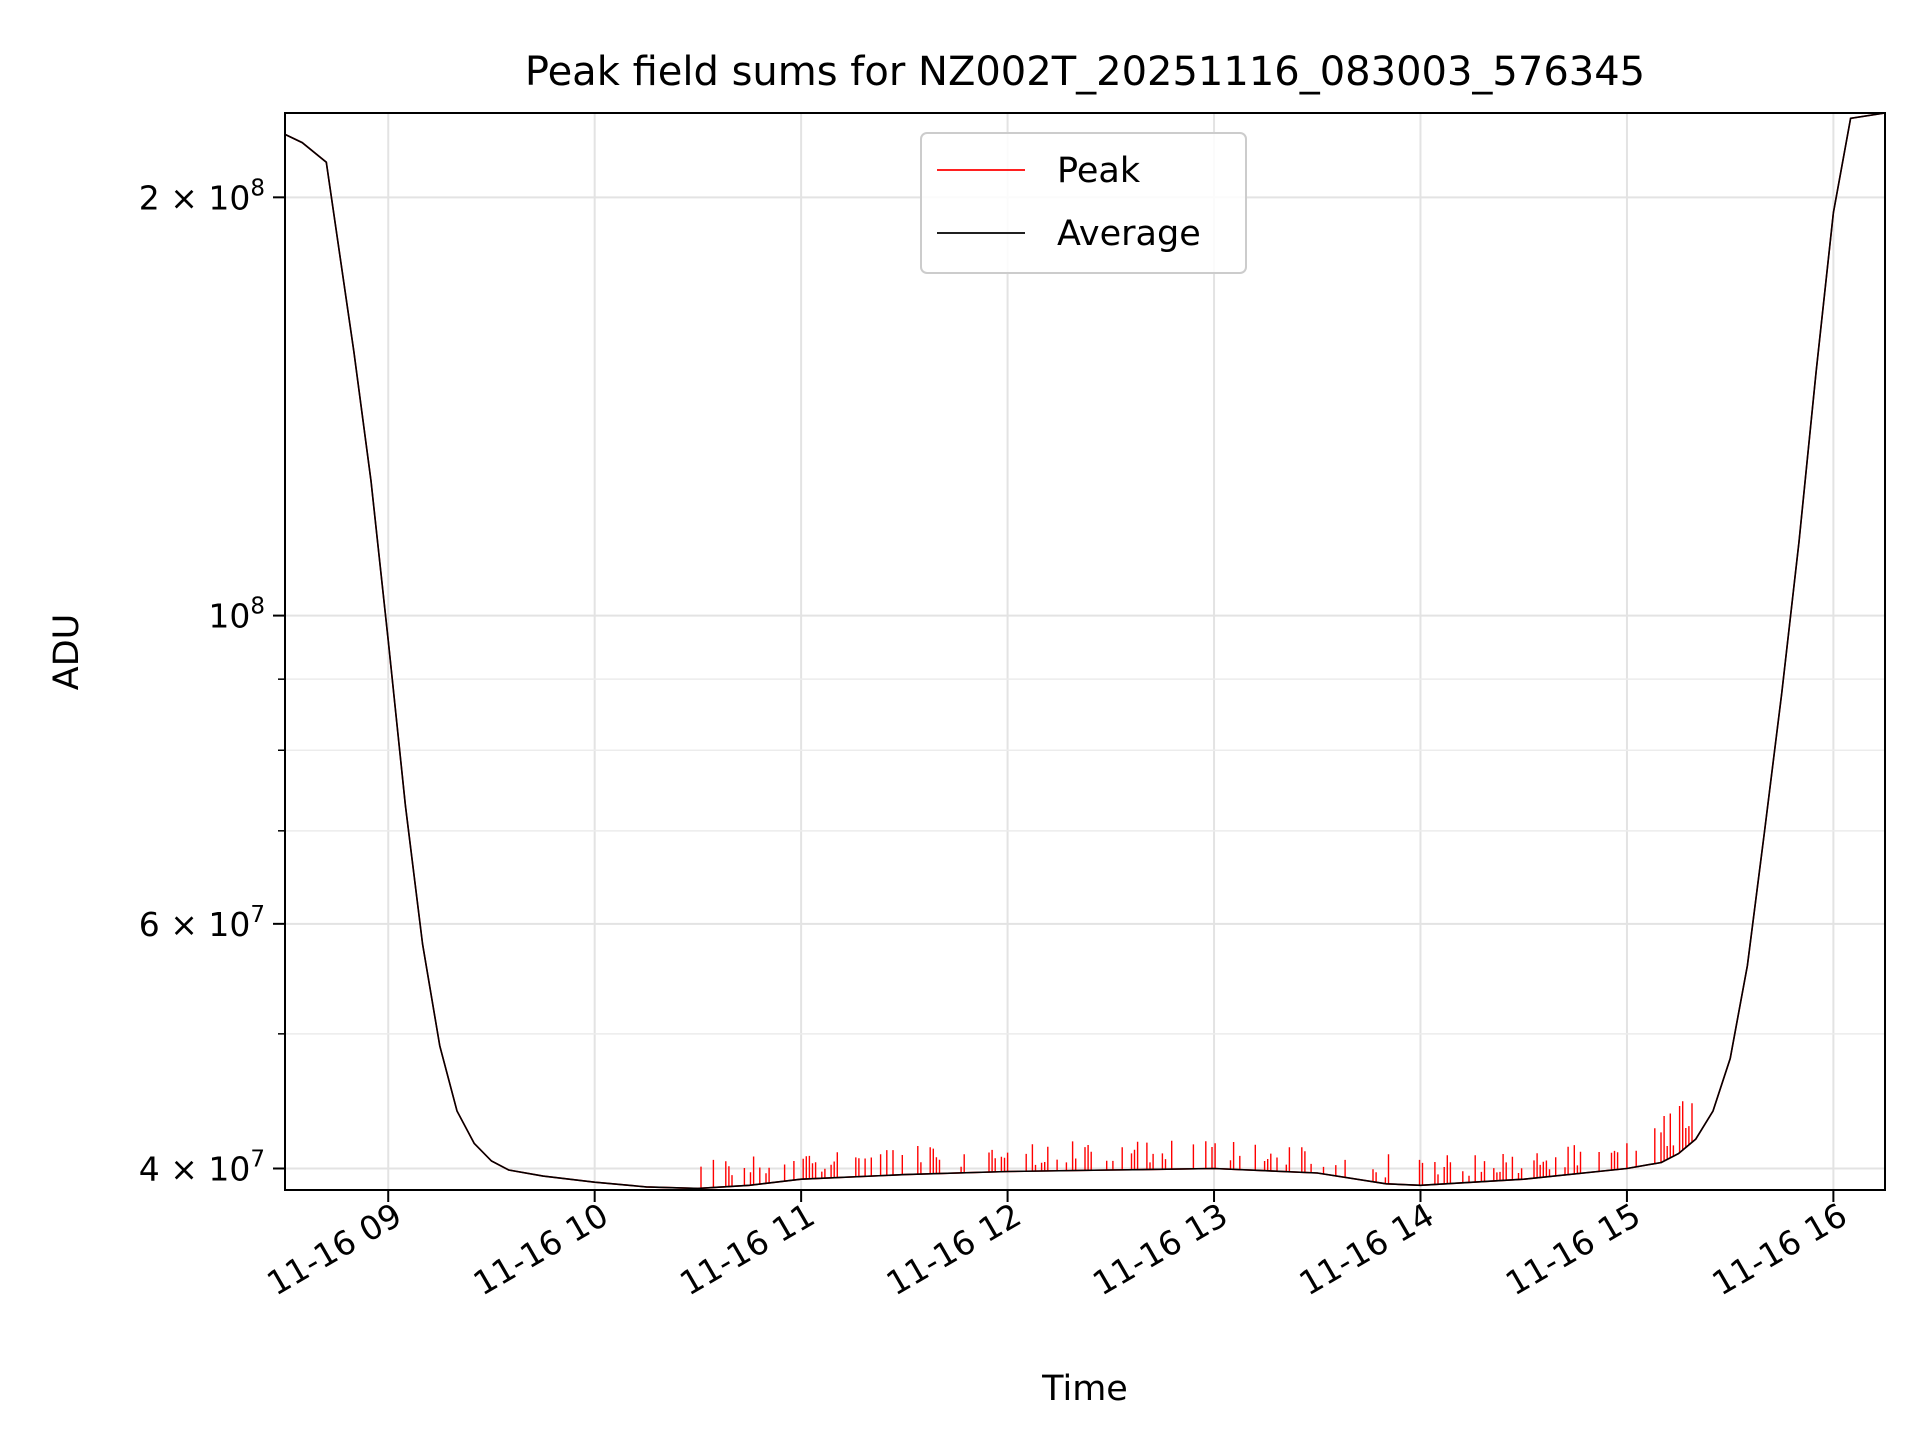 This screenshot has width=1920, height=1440. Describe the element at coordinates (1129, 234) in the screenshot. I see `legend-label-average: Average` at that location.